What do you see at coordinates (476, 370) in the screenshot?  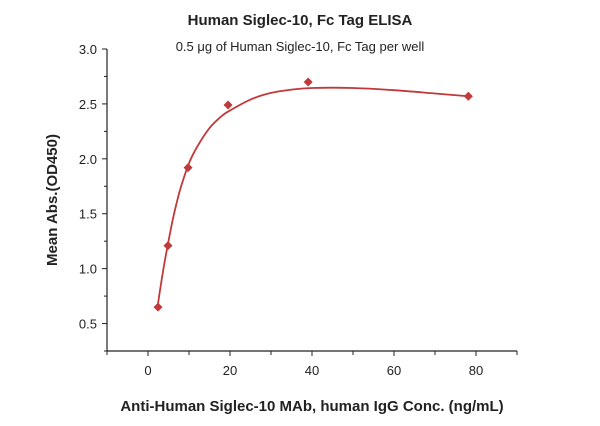 I see `x-tick-label: 80` at bounding box center [476, 370].